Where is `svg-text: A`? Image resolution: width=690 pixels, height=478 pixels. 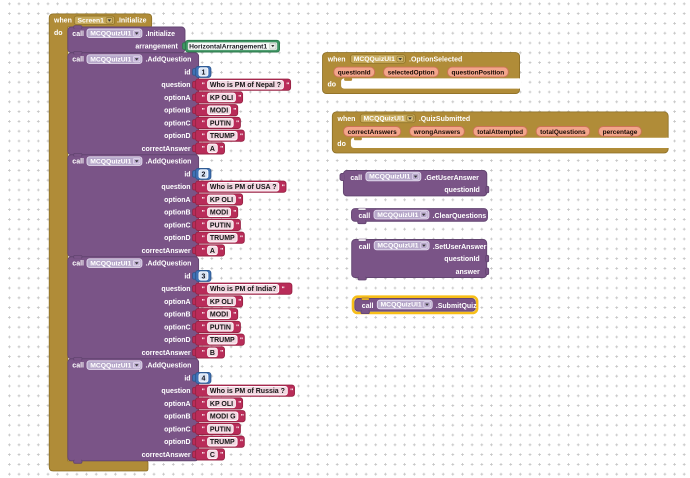 svg-text: A is located at coordinates (212, 251).